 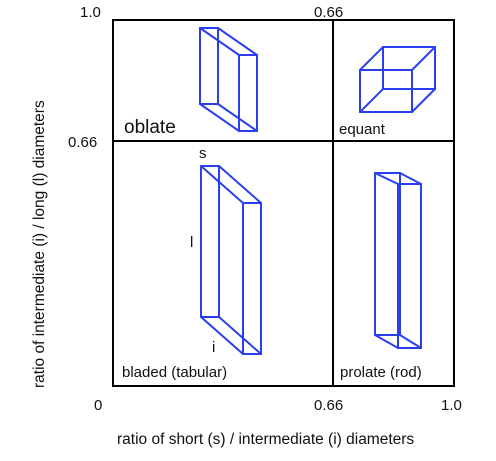 I want to click on prolate-shape, so click(x=398, y=260).